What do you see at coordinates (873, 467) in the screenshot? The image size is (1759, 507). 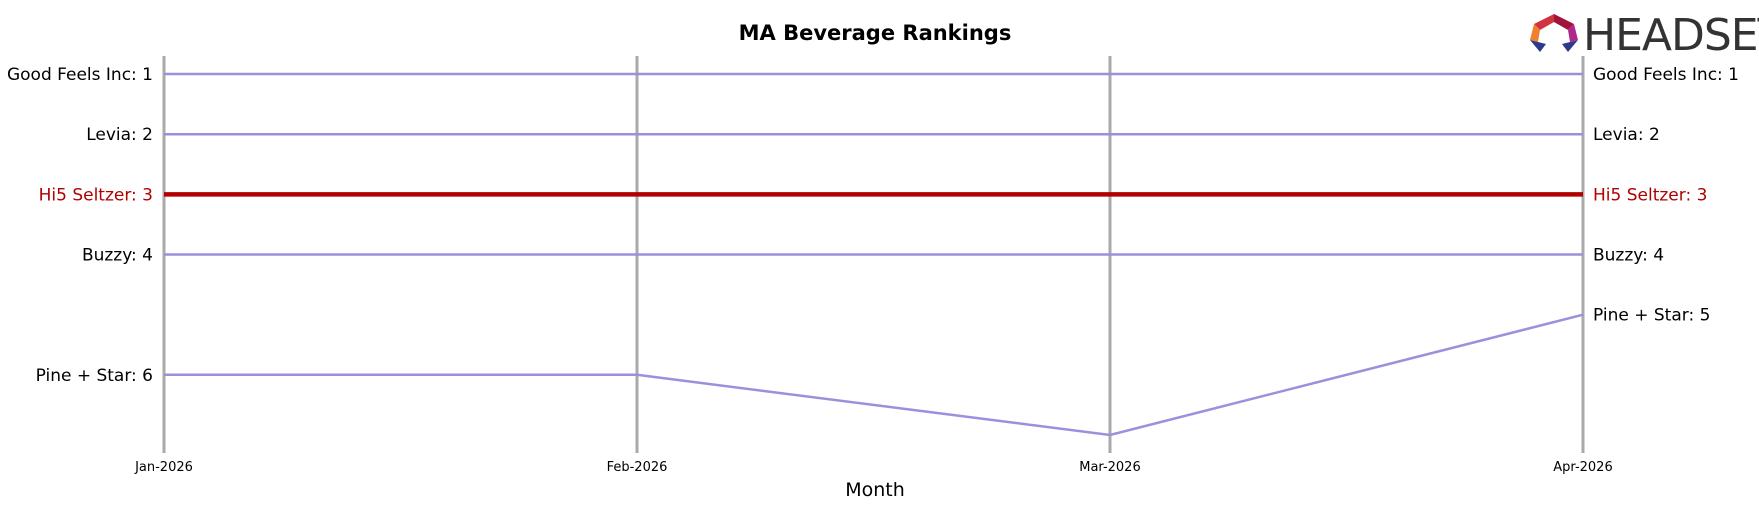 I see `x-axis-ticks: Jan-2026 Feb-2026 Mar-2026 Apr-2026` at bounding box center [873, 467].